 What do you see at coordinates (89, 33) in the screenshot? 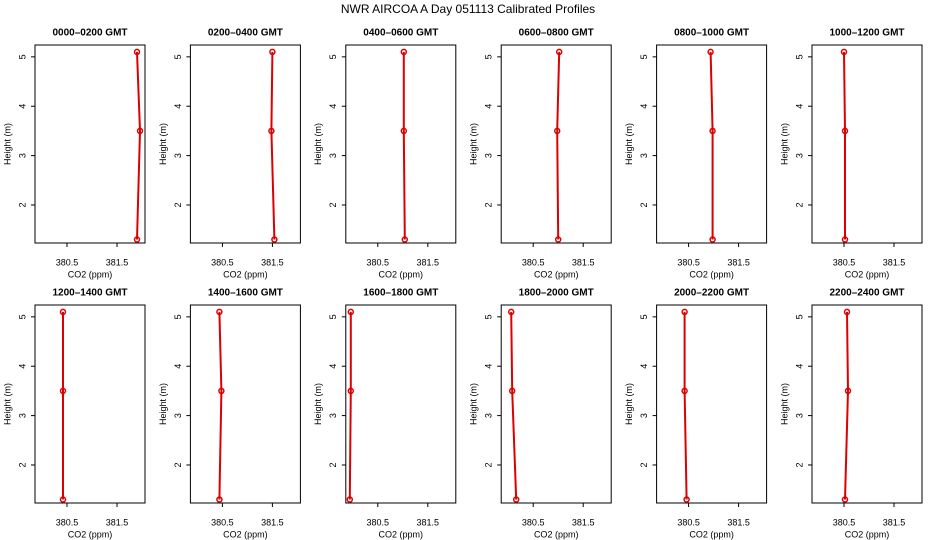
I see `panel-title: 0000–0200 GMT` at bounding box center [89, 33].